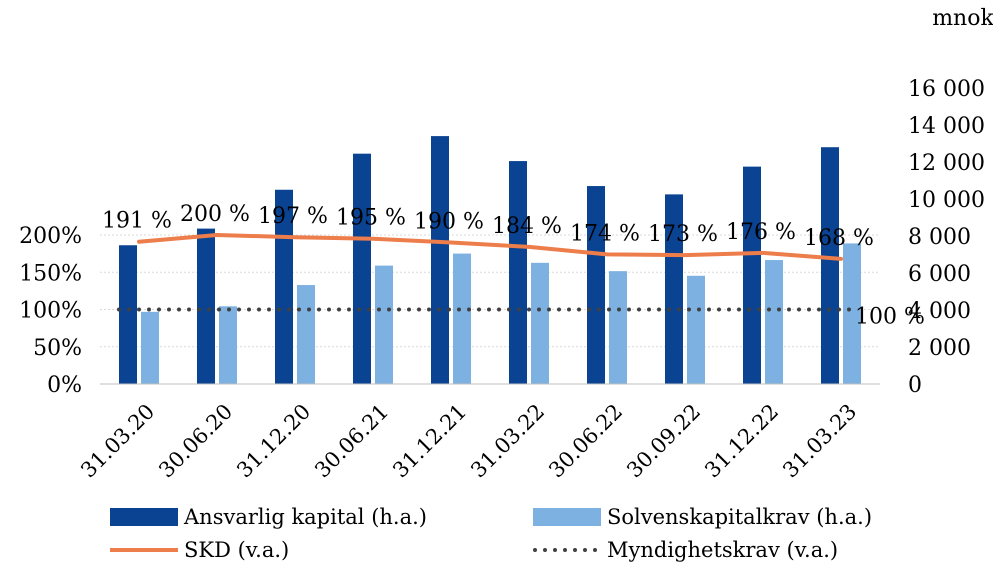 This screenshot has height=569, width=993. Describe the element at coordinates (449, 221) in the screenshot. I see `skd-data-label: 190 %` at that location.